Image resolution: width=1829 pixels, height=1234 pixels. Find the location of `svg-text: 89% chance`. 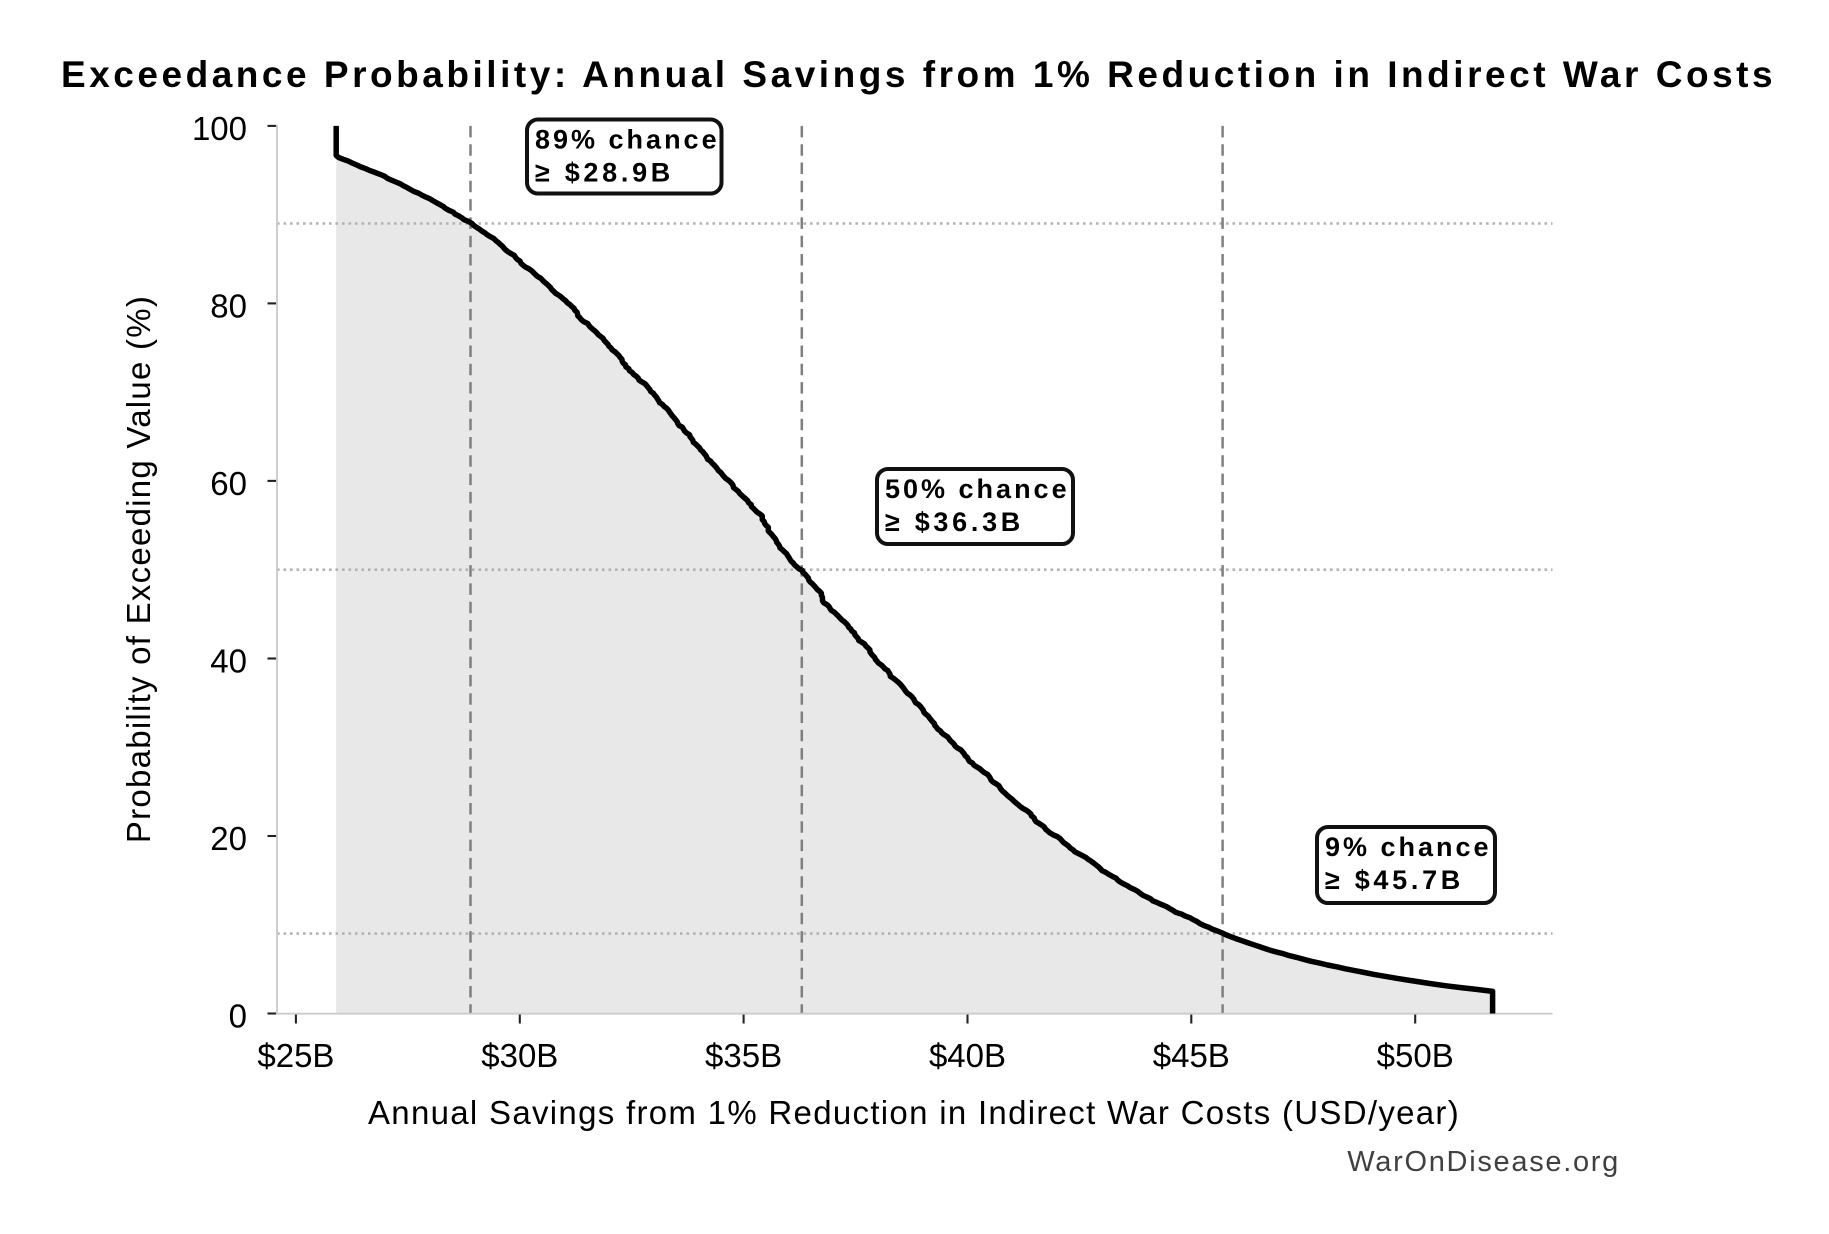

svg-text: 89% chance is located at coordinates (627, 140).